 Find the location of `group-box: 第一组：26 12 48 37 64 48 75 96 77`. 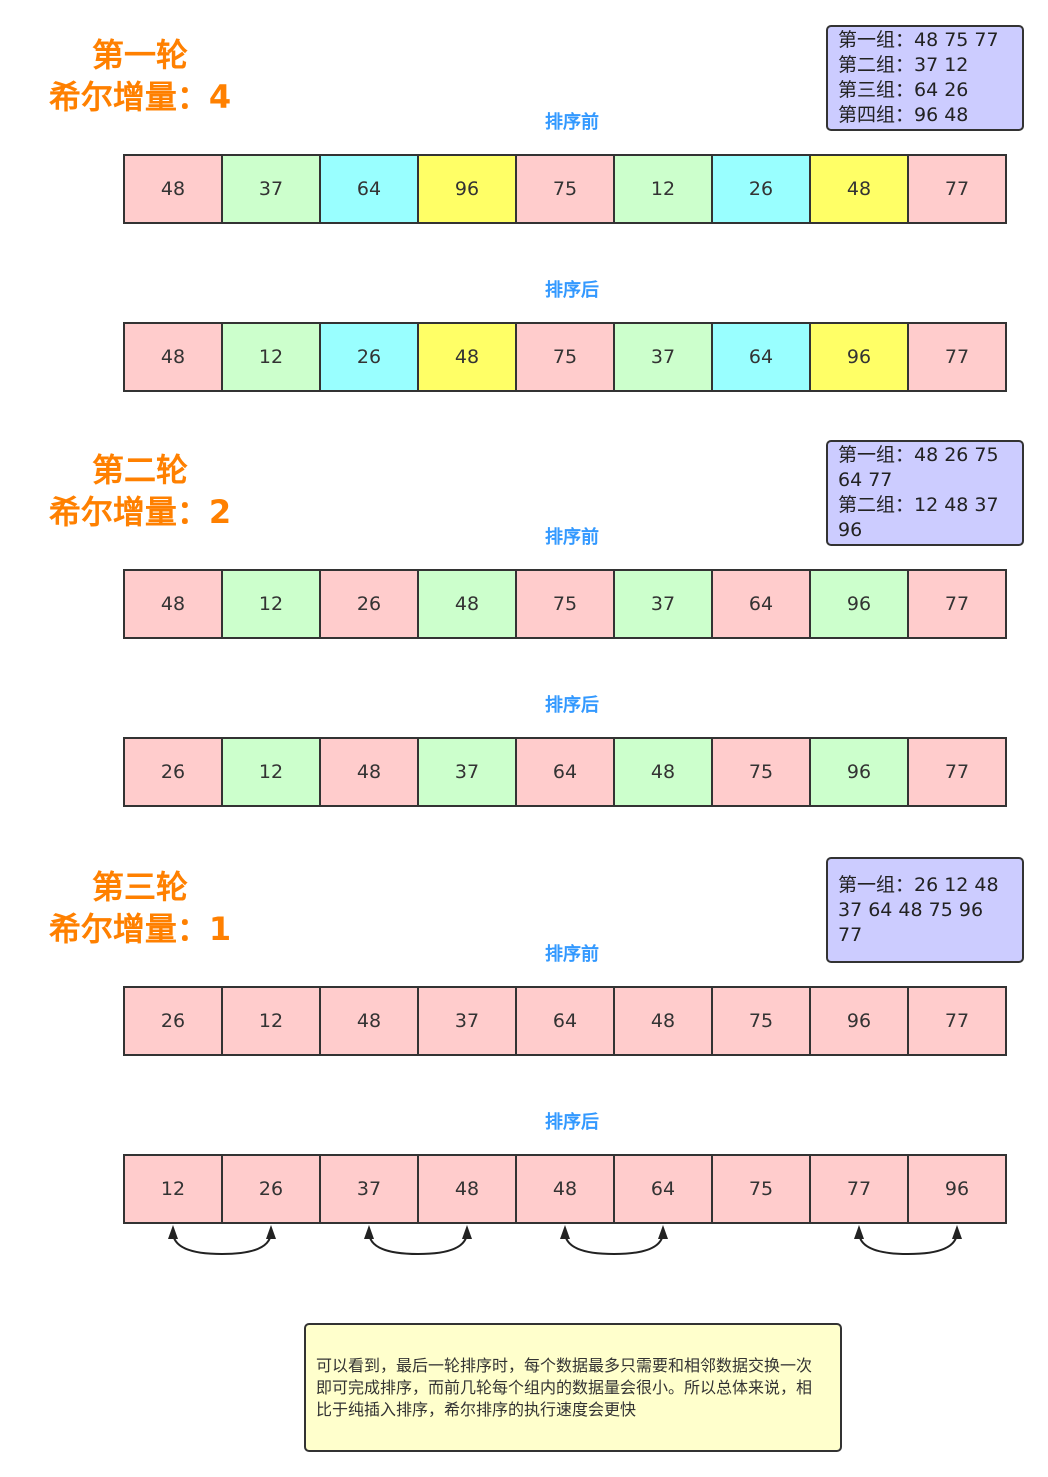

group-box: 第一组：26 12 48 37 64 48 75 96 77 is located at coordinates (925, 910).